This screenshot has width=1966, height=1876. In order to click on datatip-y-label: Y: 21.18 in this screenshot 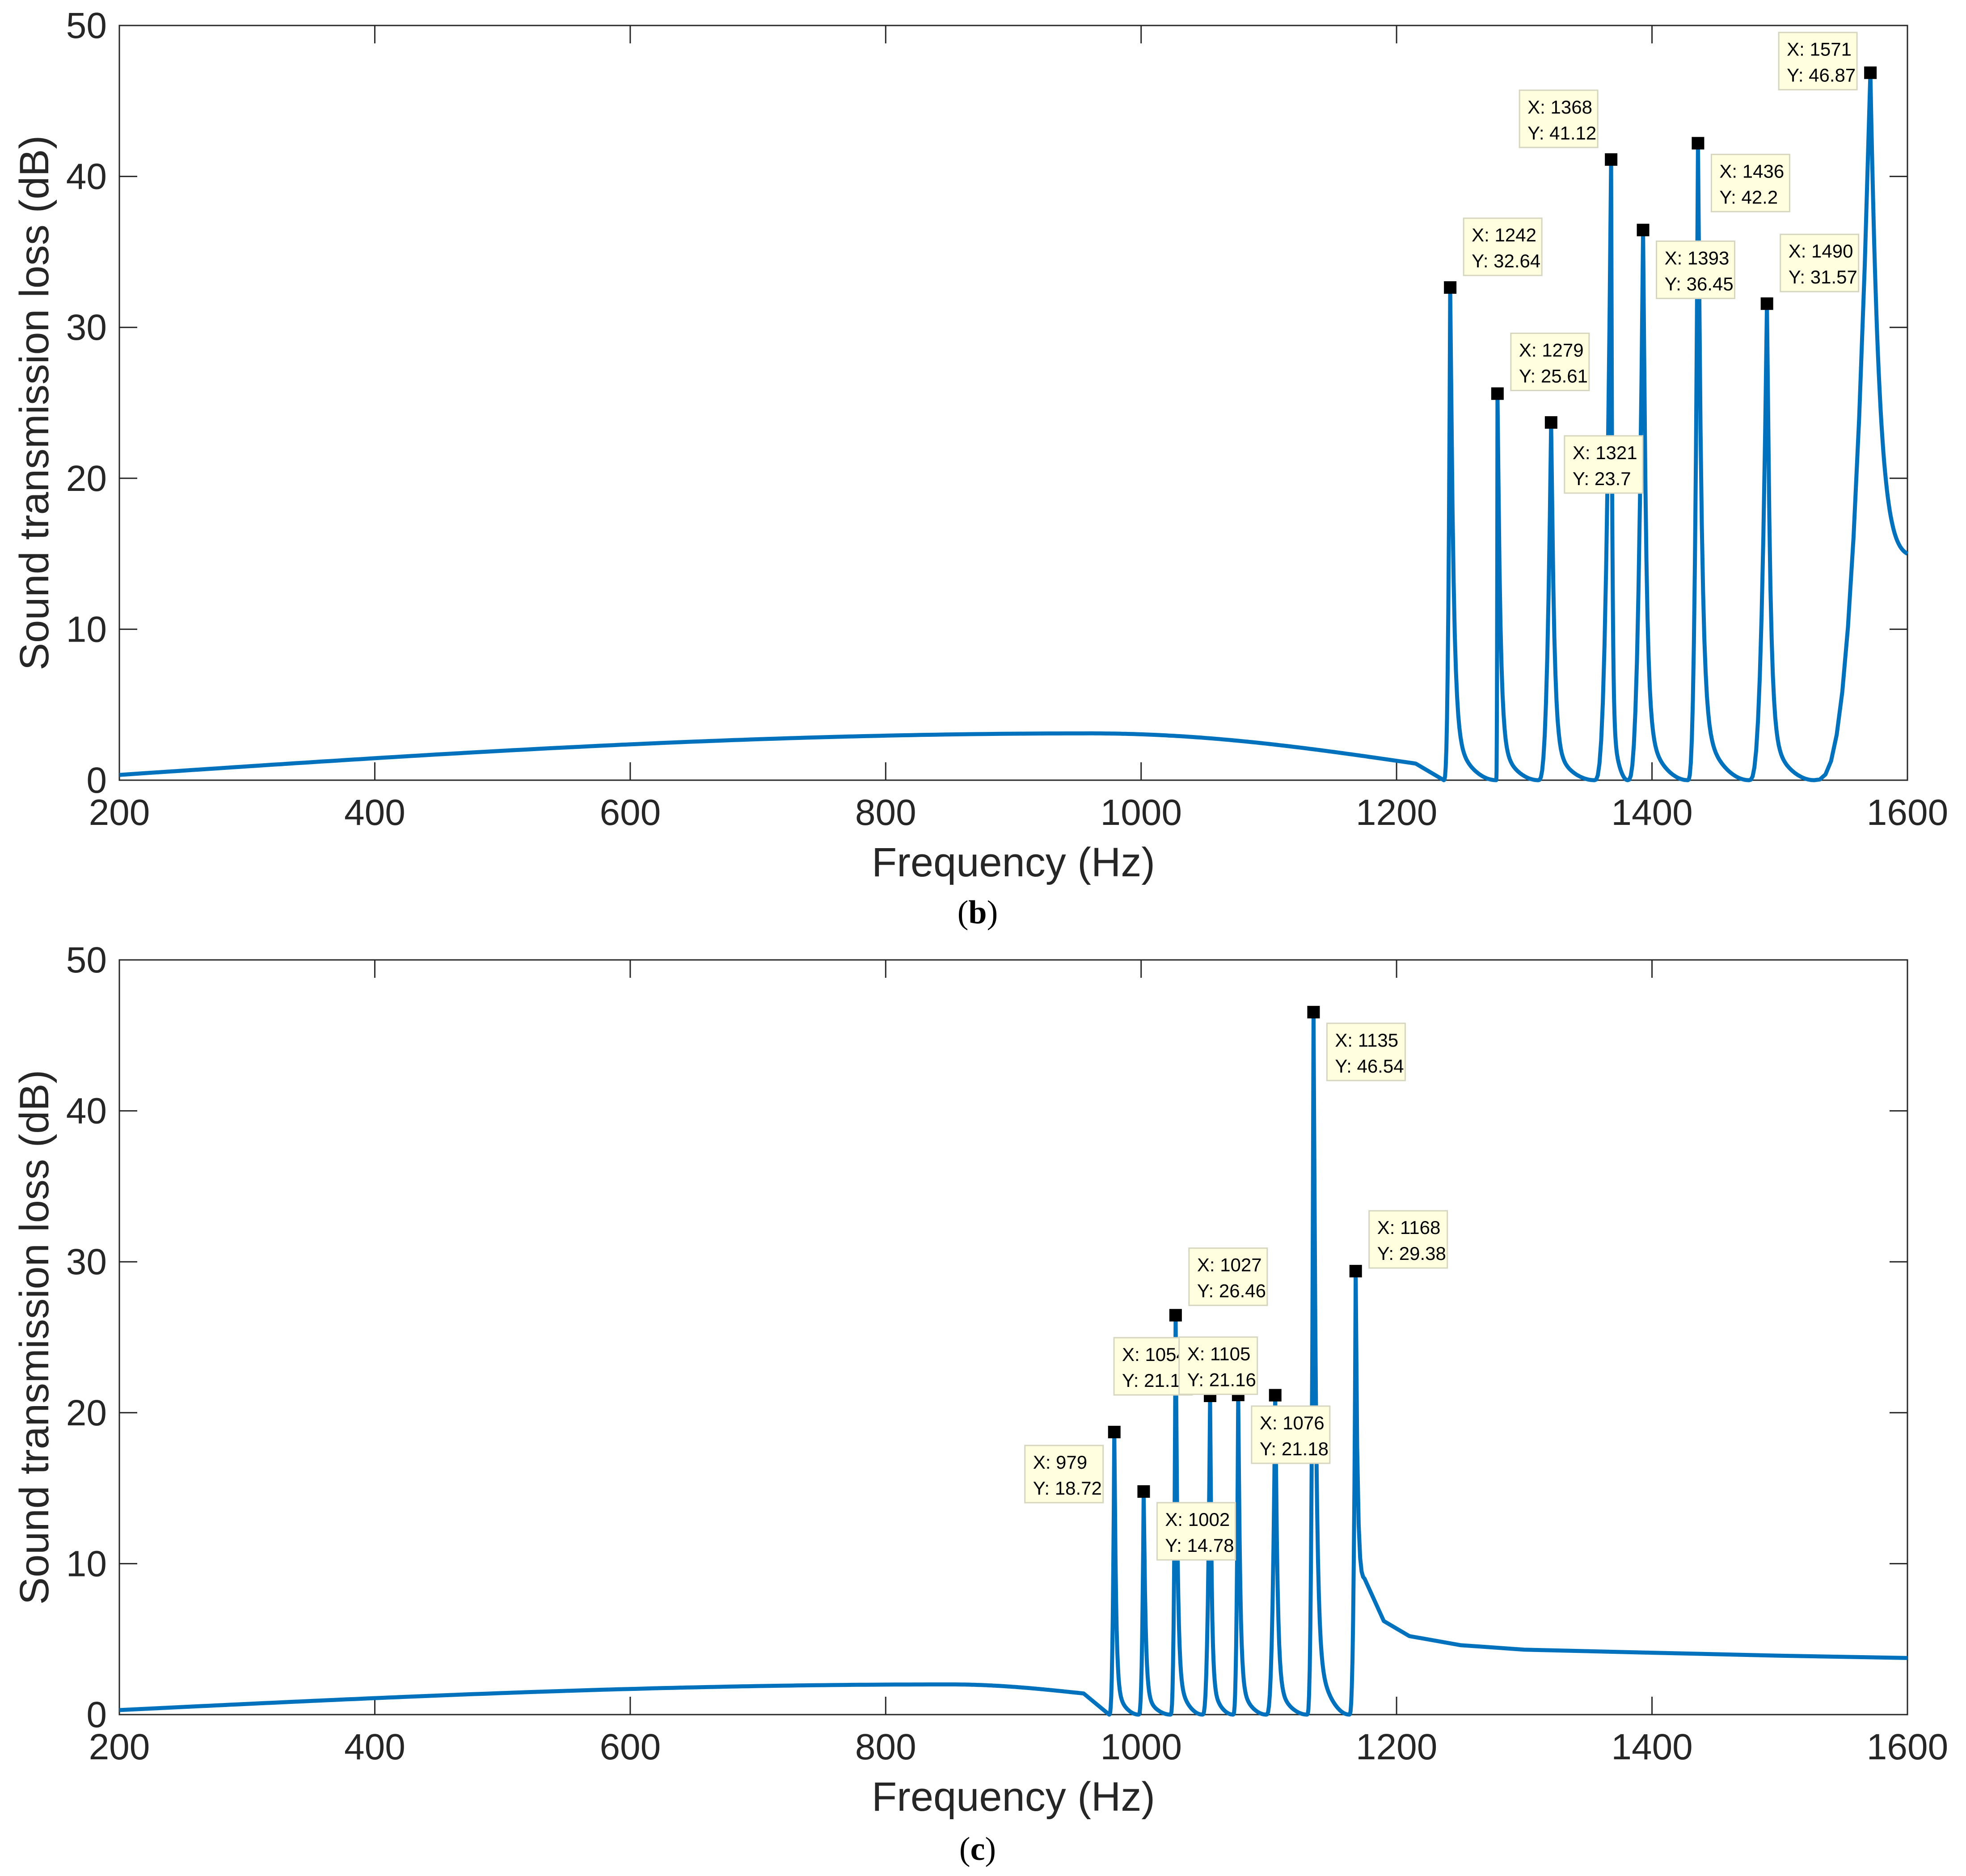, I will do `click(1294, 1448)`.